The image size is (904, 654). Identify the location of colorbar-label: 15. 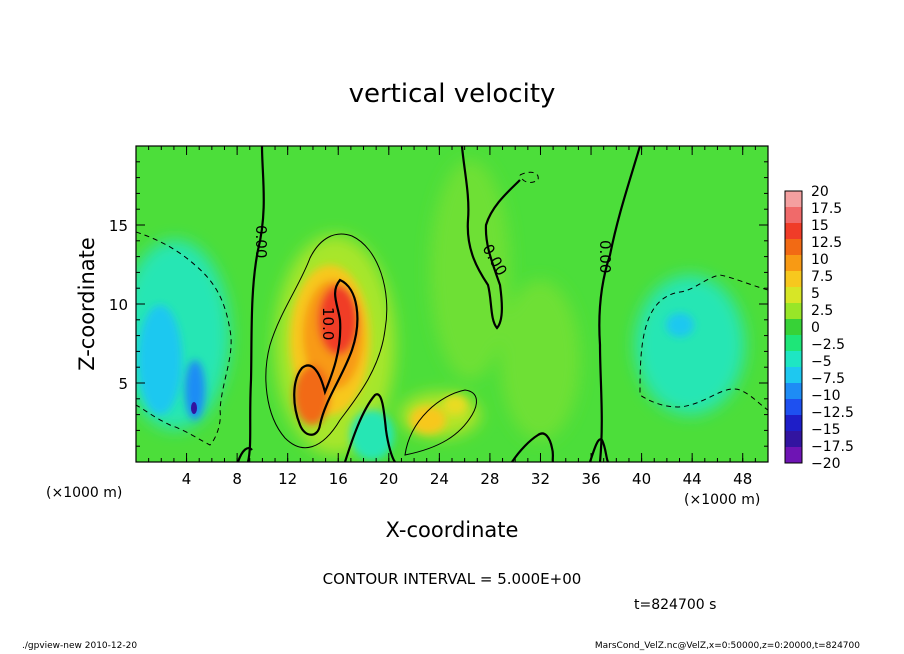
(820, 226).